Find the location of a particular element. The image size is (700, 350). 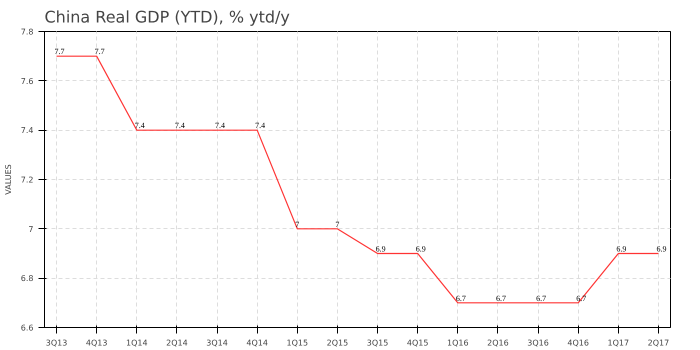

x-tick-label: 3Q13 is located at coordinates (57, 343).